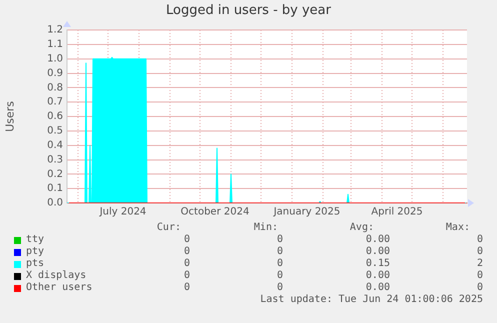 The height and width of the screenshot is (323, 497). Describe the element at coordinates (55, 131) in the screenshot. I see `y-tick-label: 0.5` at that location.